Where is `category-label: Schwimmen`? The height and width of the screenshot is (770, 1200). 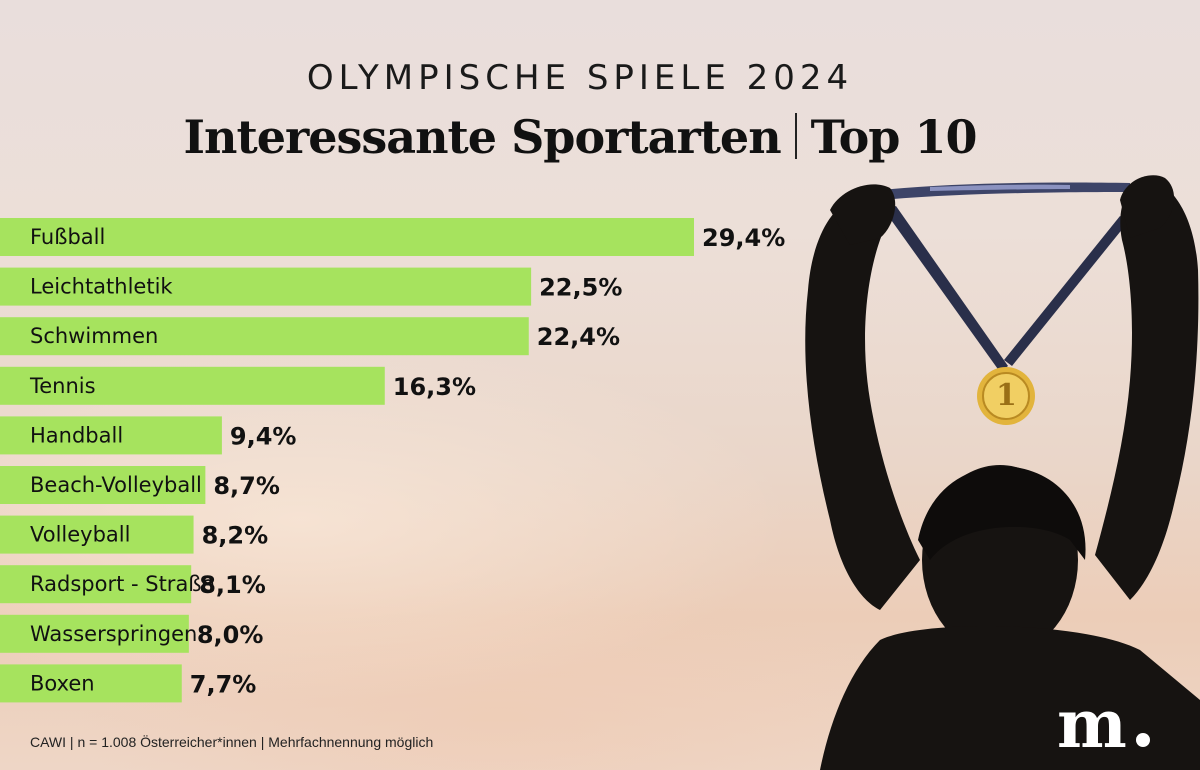
category-label: Schwimmen is located at coordinates (94, 336).